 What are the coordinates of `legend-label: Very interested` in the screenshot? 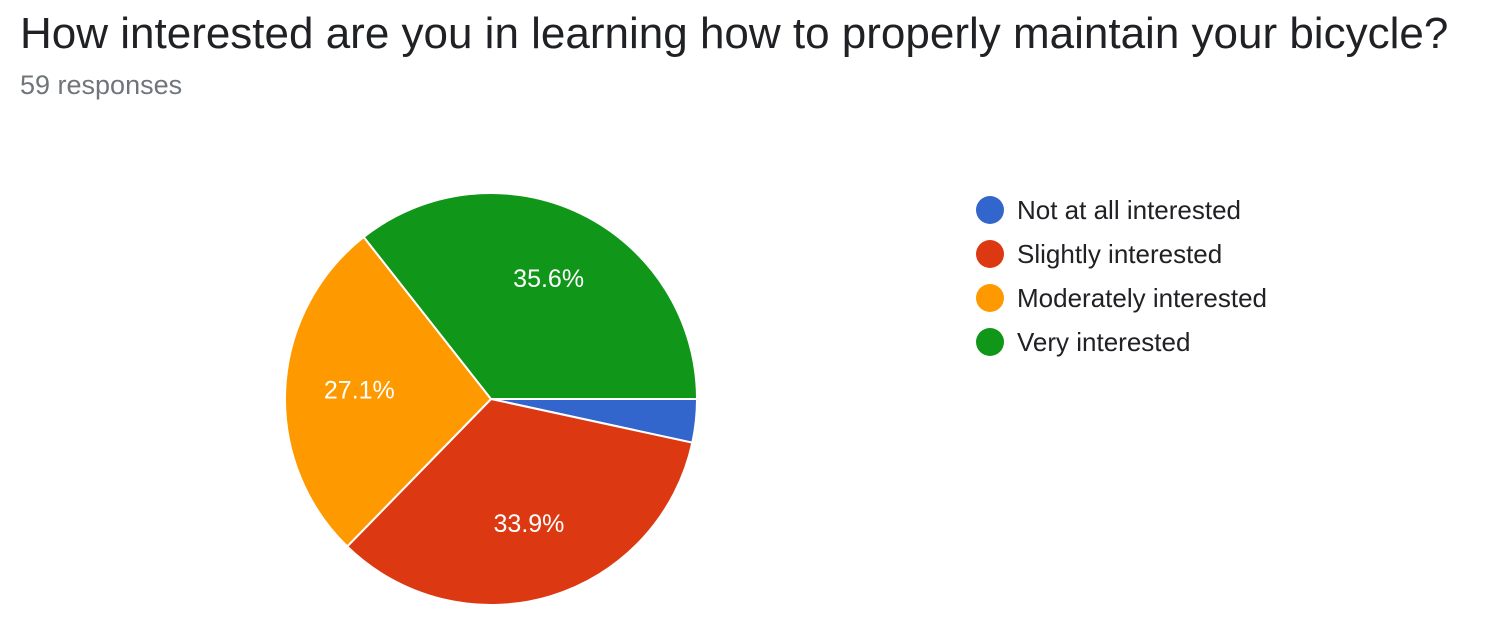 It's located at (1104, 341).